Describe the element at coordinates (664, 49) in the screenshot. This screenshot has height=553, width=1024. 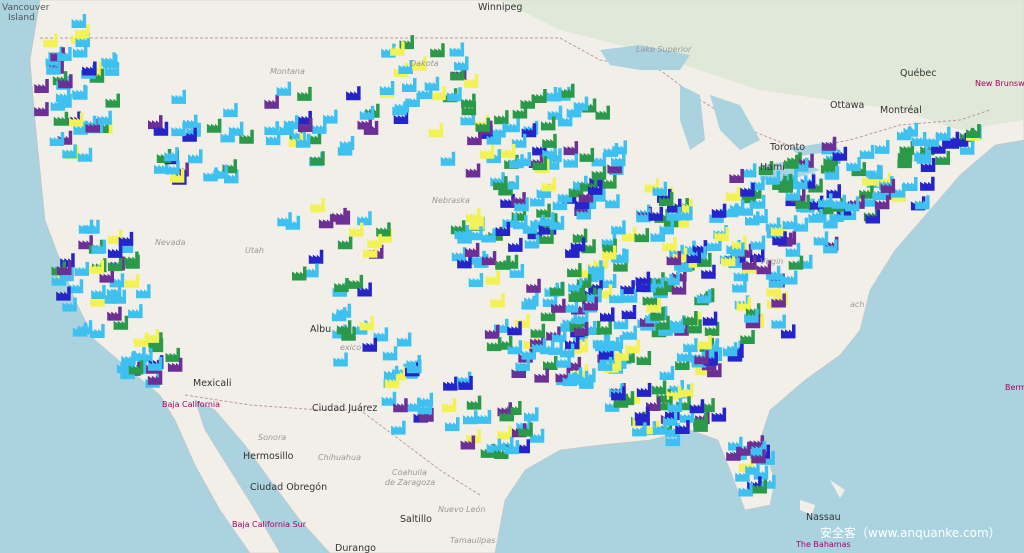
I see `place-label: Lake Superior` at that location.